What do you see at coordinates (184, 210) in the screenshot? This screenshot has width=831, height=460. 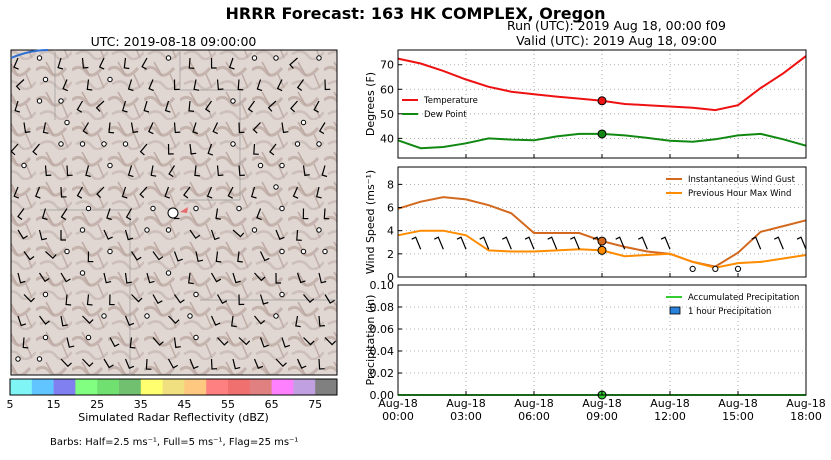 I see `fire-perimeter` at bounding box center [184, 210].